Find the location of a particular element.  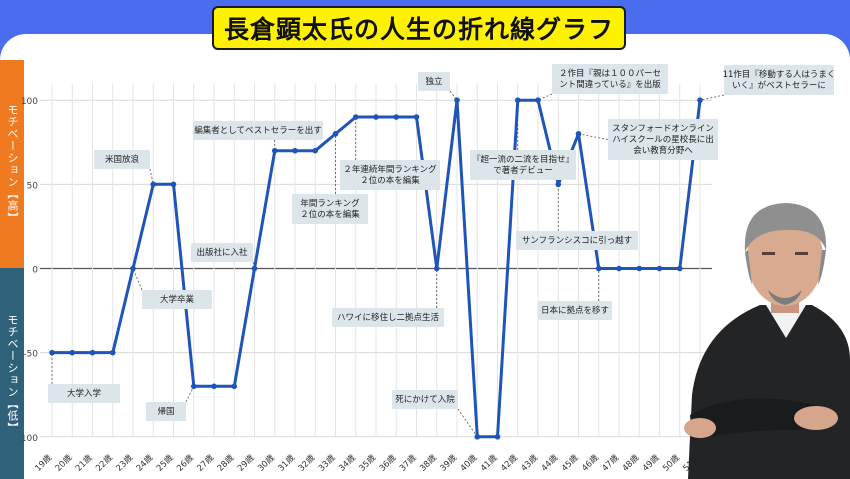

annotation-line: ２年連続年間ランキング is located at coordinates (390, 169).